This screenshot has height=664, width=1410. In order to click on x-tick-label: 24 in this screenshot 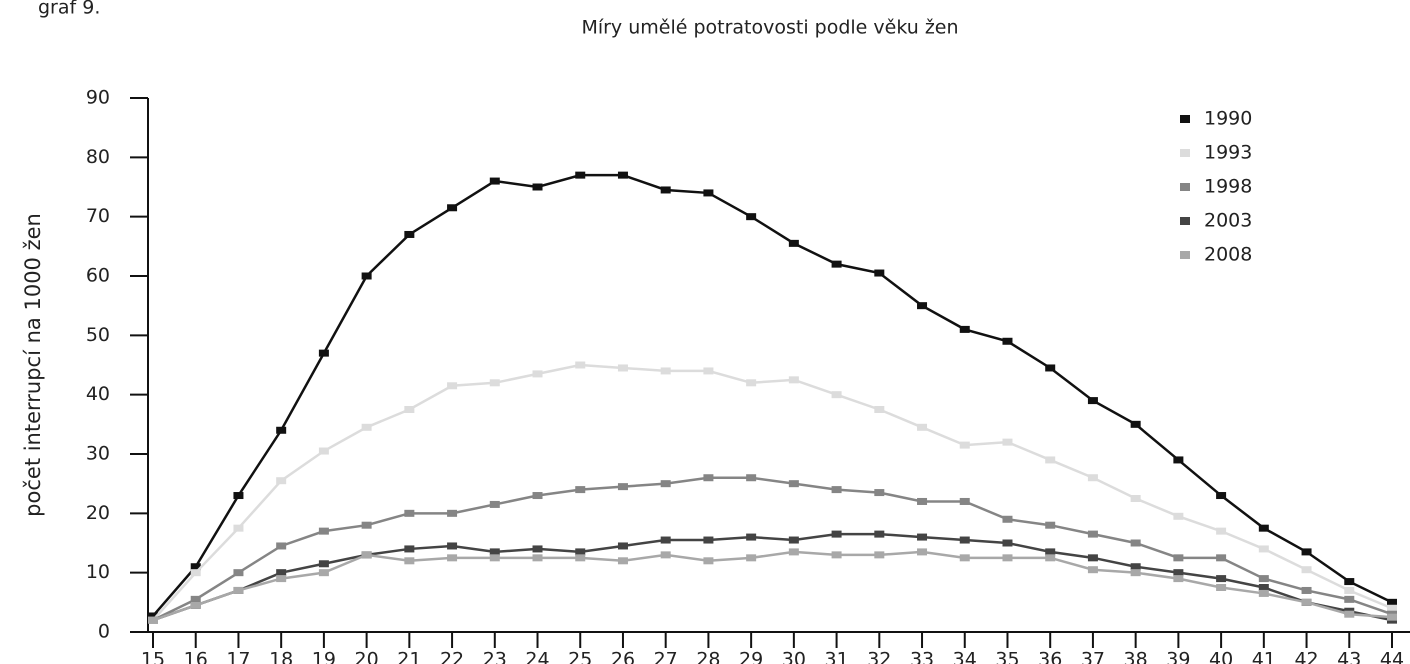, I will do `click(537, 656)`.